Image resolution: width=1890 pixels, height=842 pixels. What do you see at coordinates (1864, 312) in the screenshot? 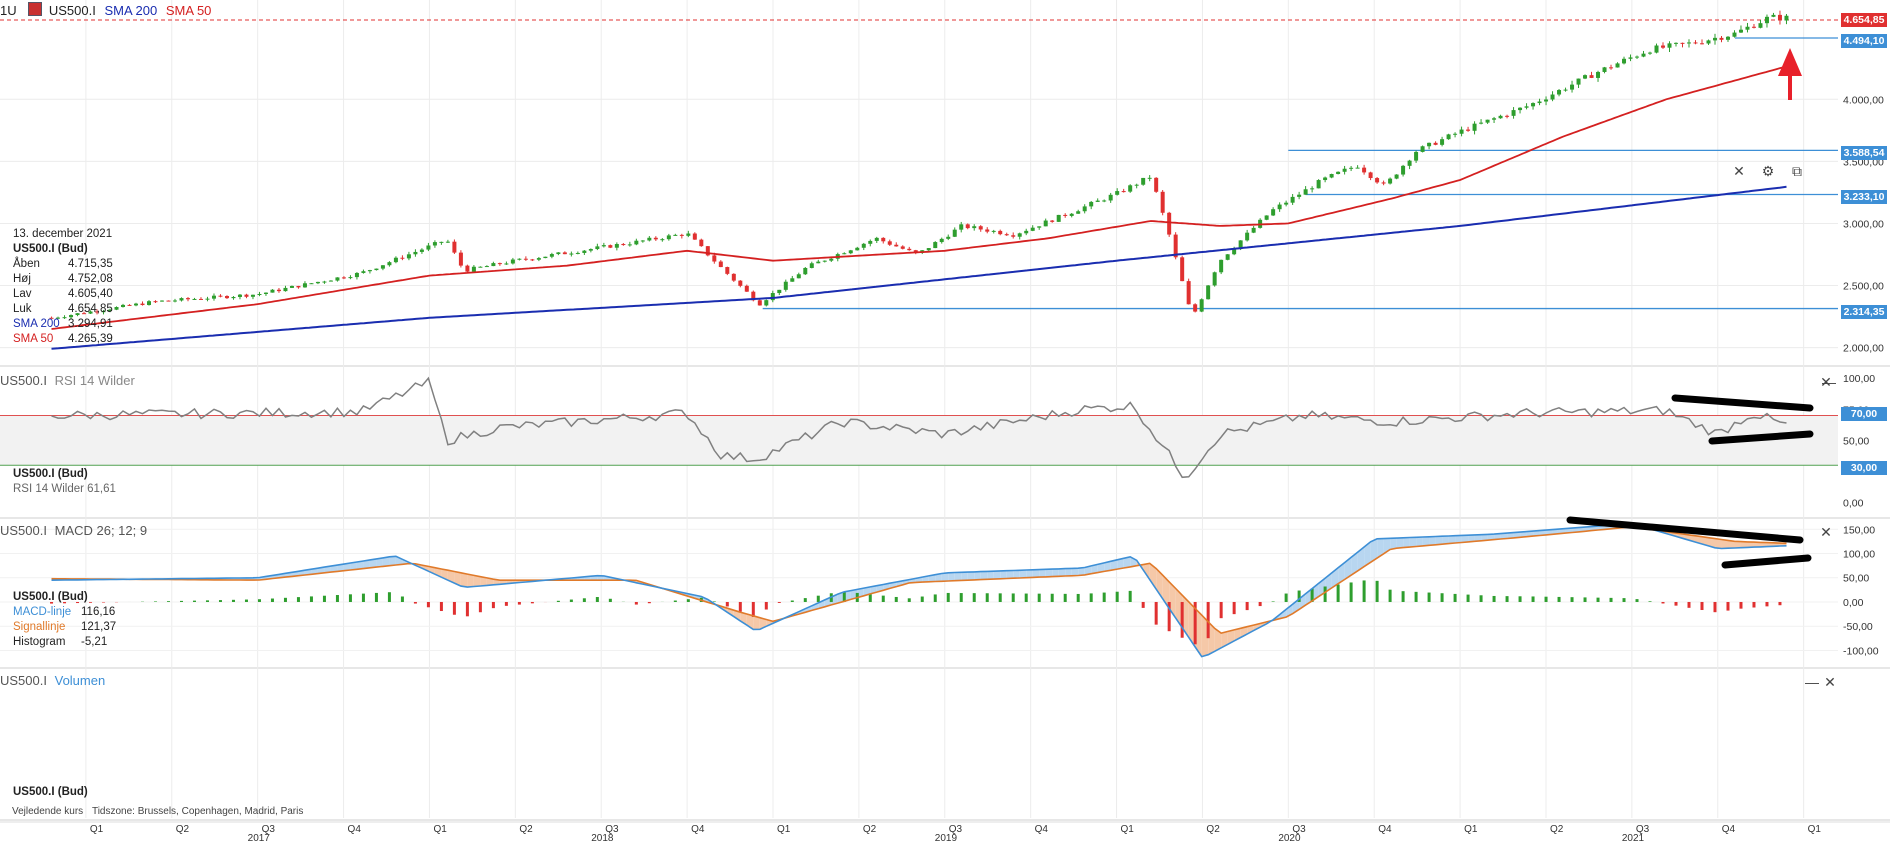
I see `level-tag-4: 2.314,35` at bounding box center [1864, 312].